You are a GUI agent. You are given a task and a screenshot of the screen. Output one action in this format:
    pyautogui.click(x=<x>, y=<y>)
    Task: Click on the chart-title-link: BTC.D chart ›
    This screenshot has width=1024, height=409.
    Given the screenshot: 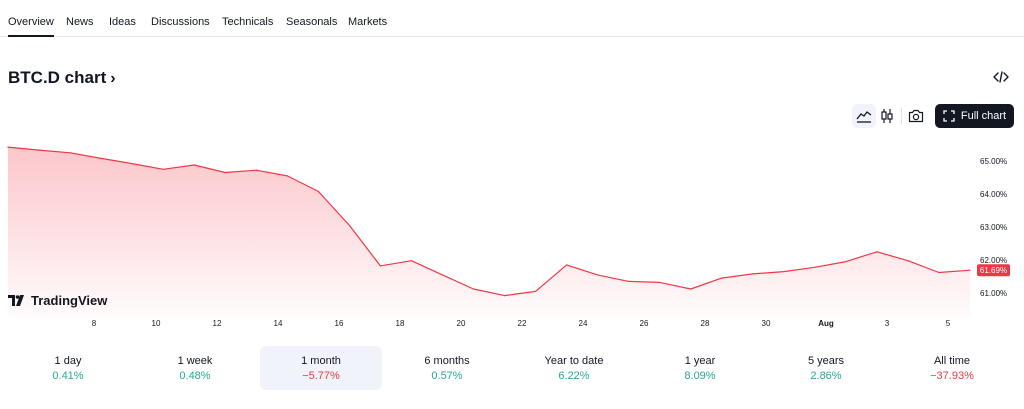 What is the action you would take?
    pyautogui.click(x=62, y=78)
    